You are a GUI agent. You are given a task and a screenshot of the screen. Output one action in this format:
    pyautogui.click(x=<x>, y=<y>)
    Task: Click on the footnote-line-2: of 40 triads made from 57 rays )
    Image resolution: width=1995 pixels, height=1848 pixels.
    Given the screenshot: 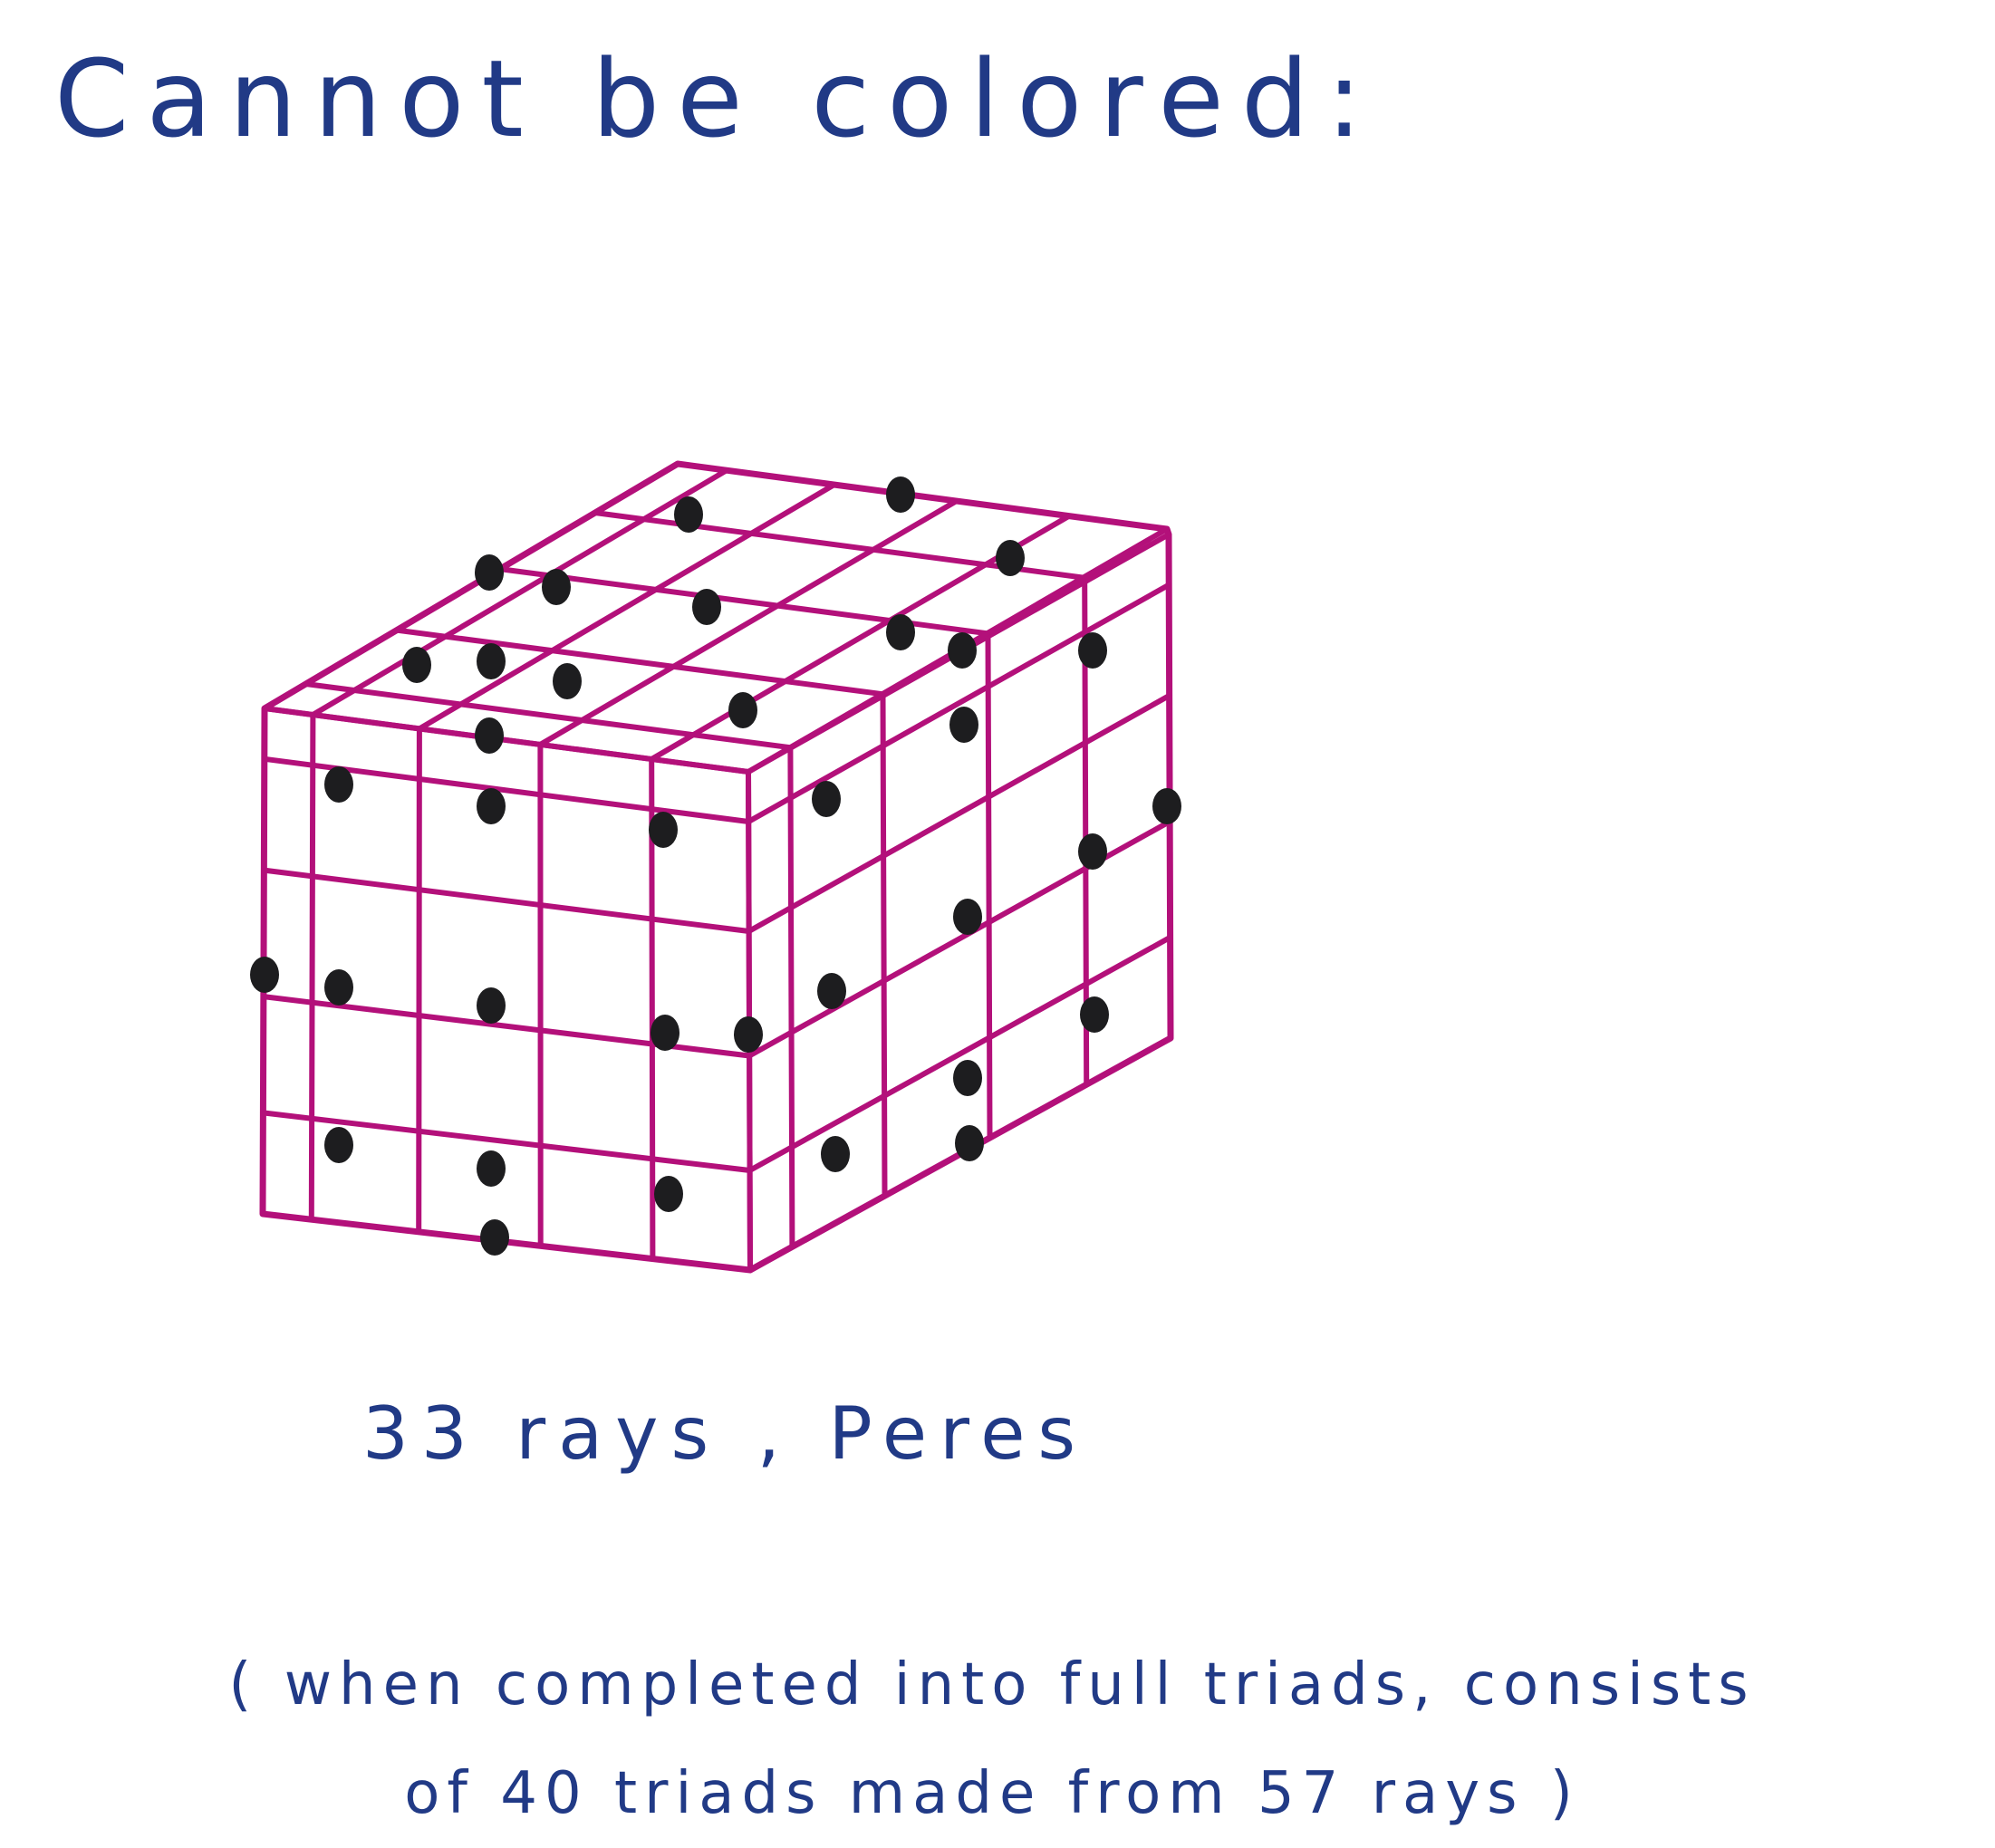 What is the action you would take?
    pyautogui.click(x=992, y=1793)
    